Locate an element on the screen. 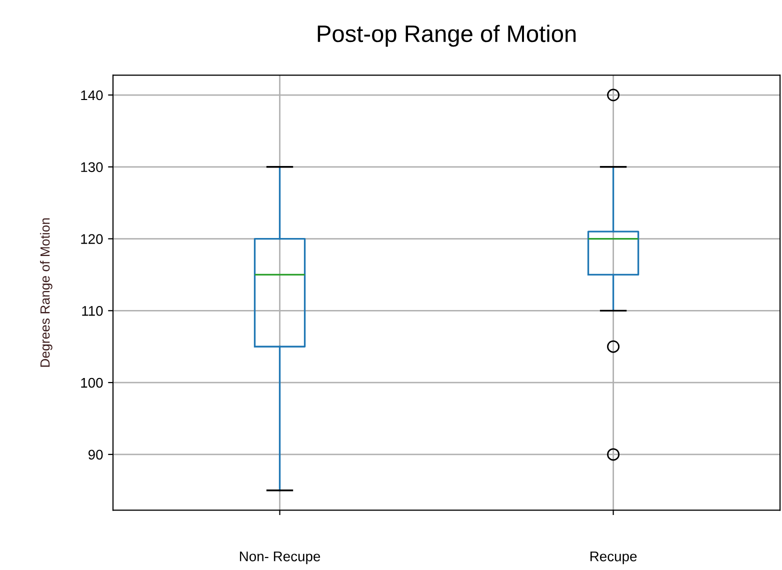 The height and width of the screenshot is (570, 782). y-tick-label: 90 is located at coordinates (95, 455).